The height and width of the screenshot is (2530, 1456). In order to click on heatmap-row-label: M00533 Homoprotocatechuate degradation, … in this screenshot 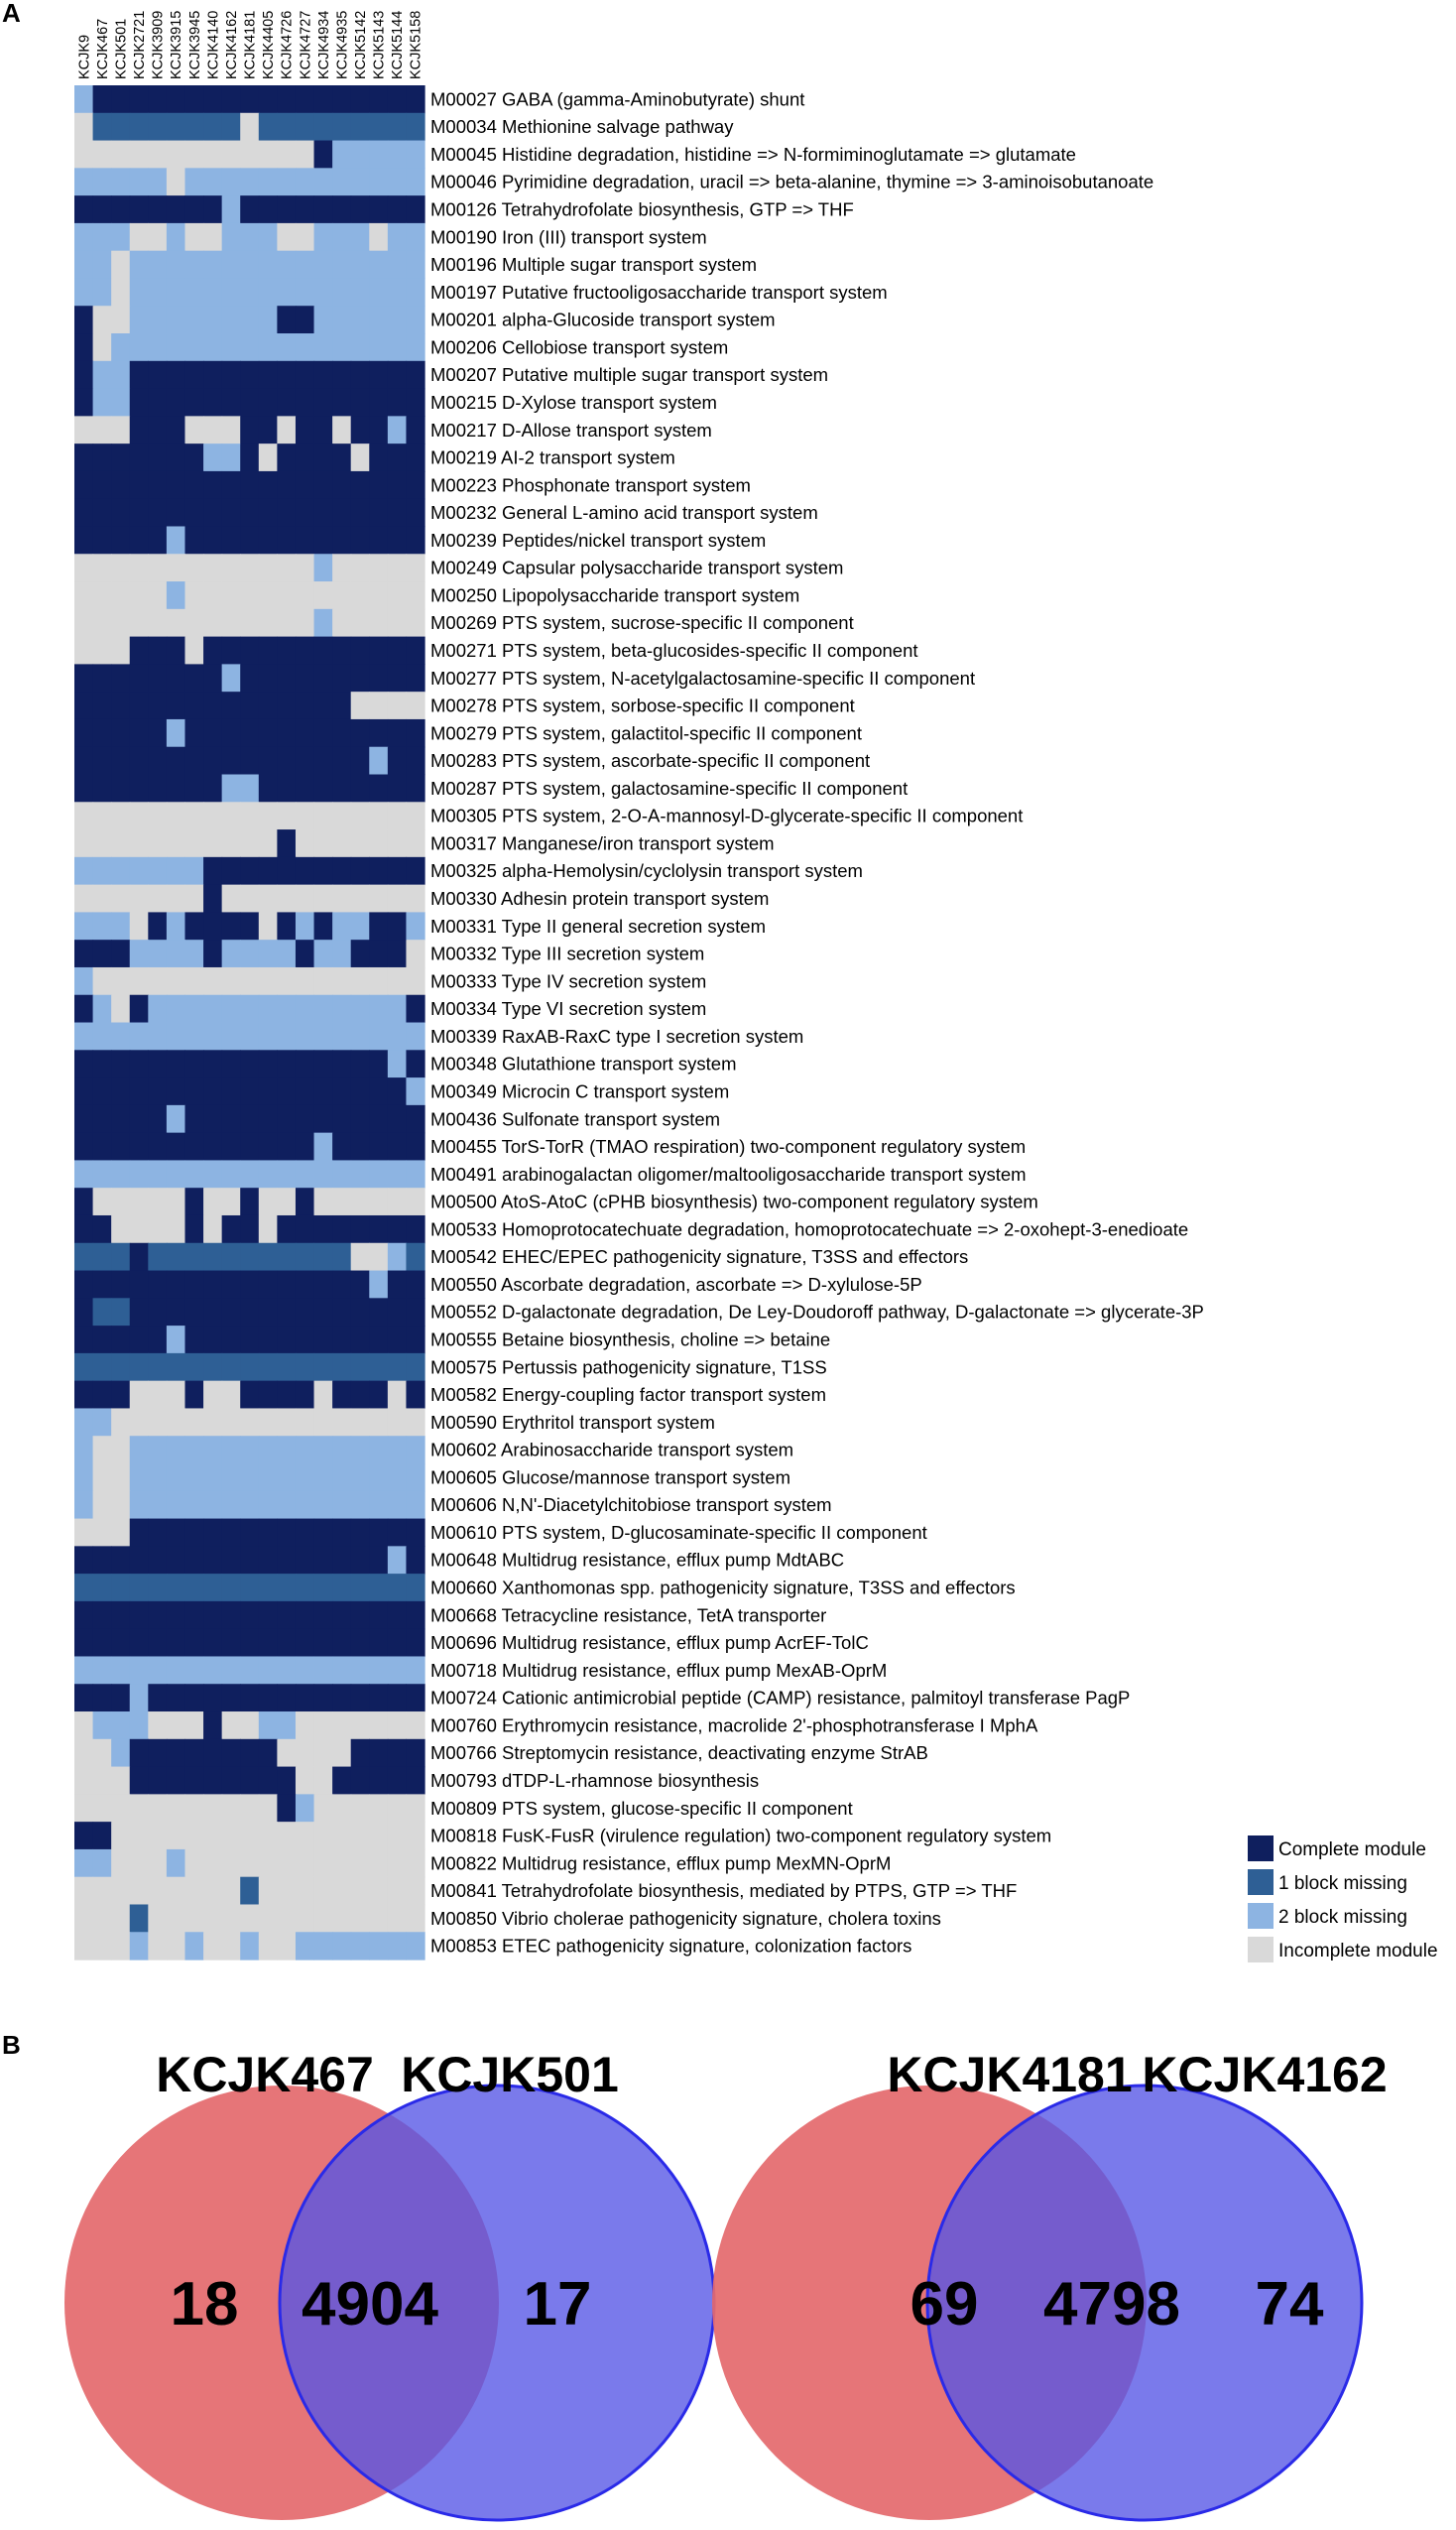, I will do `click(809, 1228)`.